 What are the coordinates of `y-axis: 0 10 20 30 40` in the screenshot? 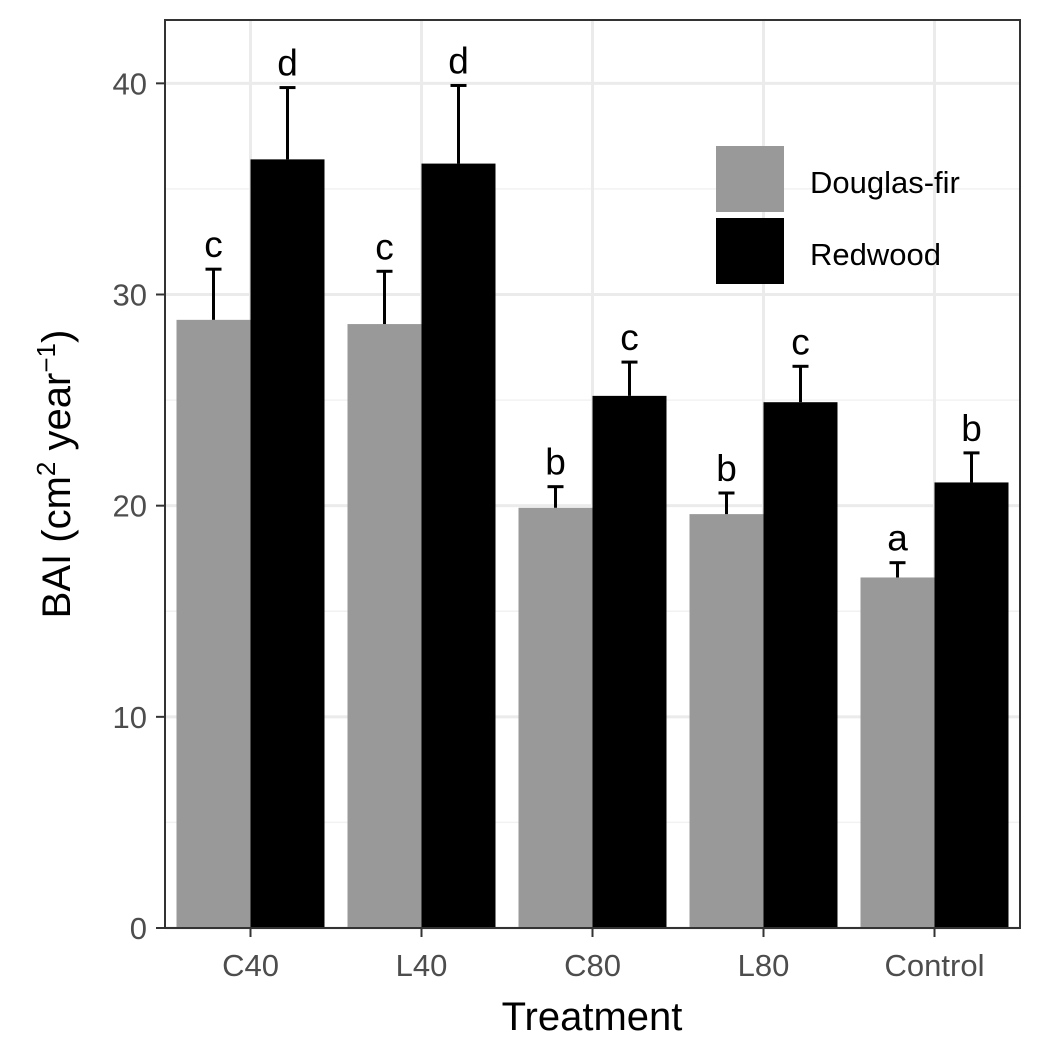 It's located at (139, 506).